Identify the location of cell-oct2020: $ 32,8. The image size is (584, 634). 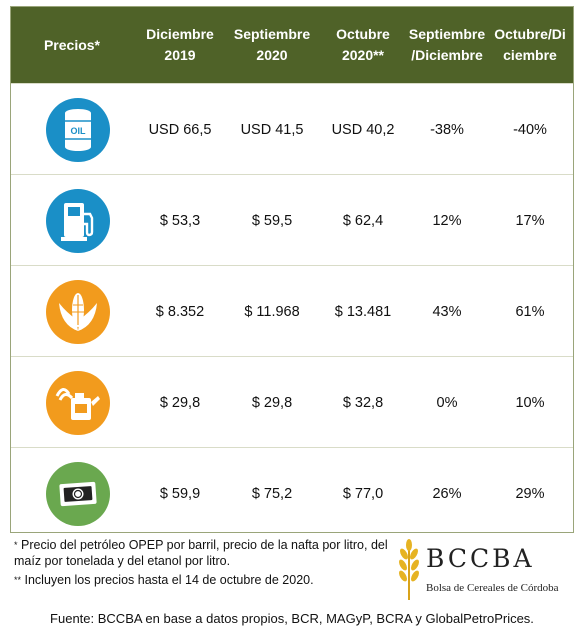
(363, 402).